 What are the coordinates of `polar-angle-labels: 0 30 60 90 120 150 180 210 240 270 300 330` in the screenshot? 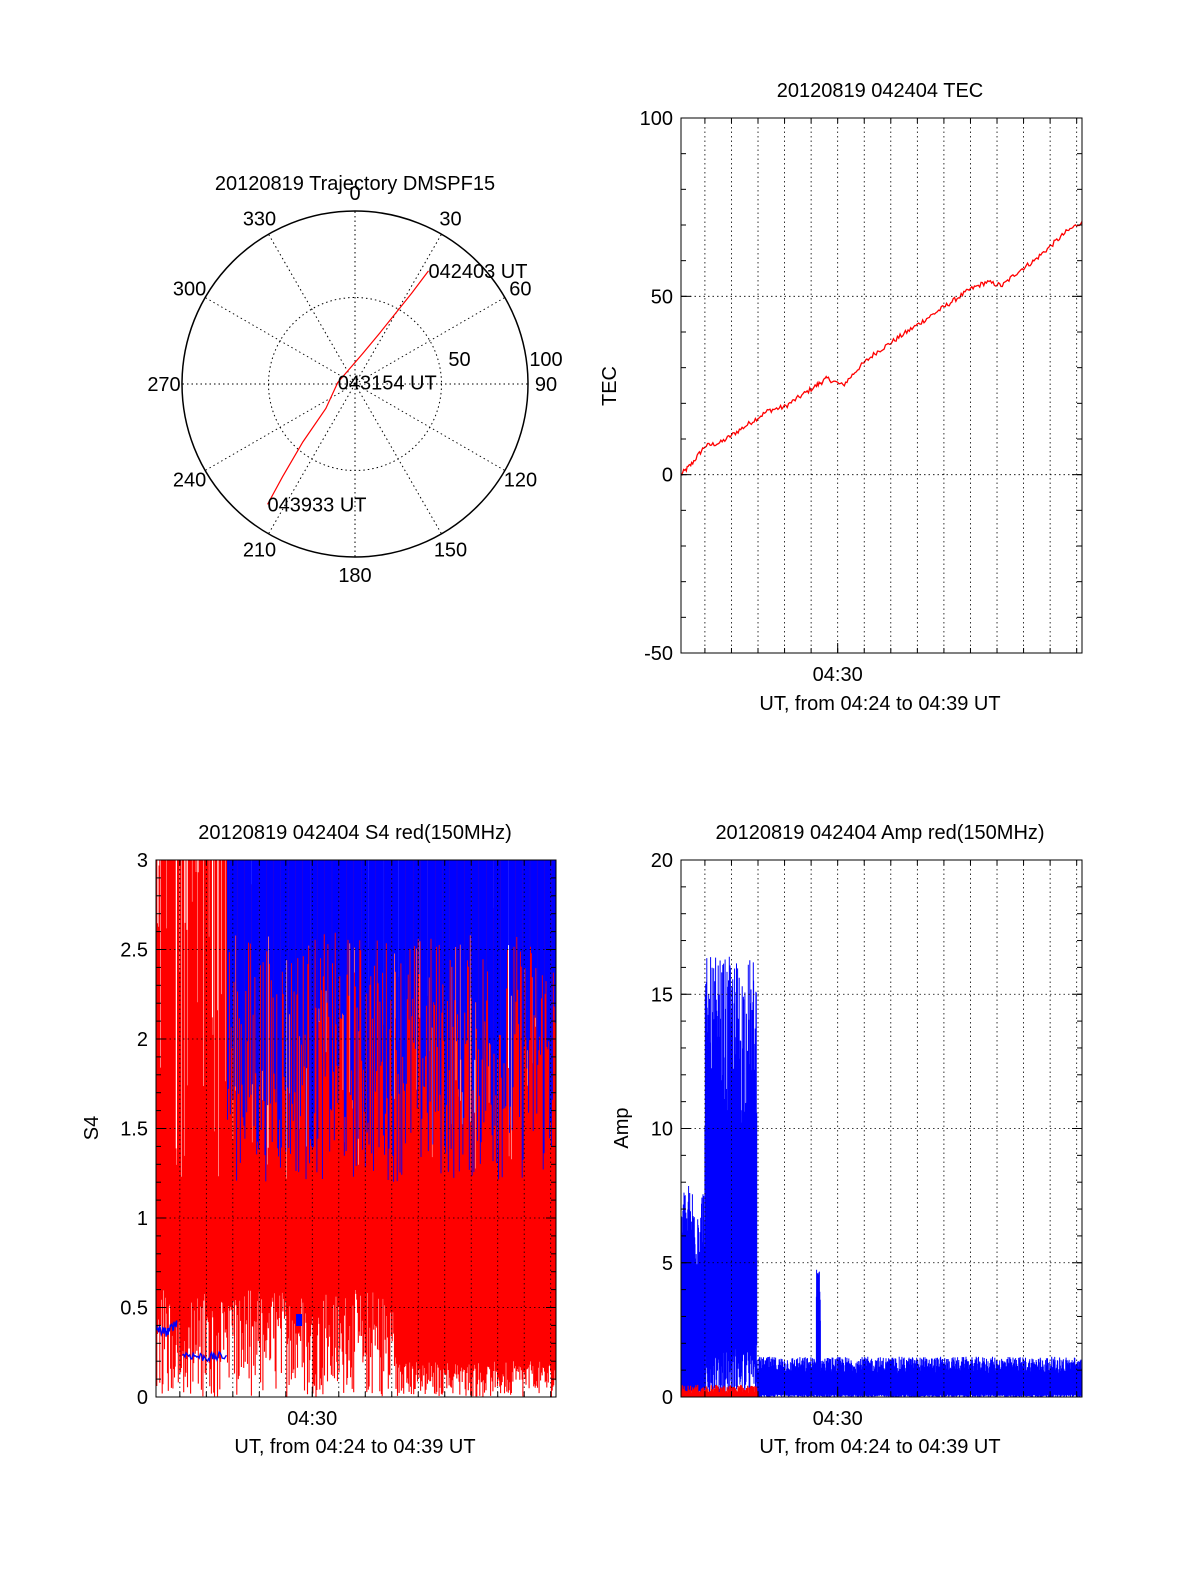 It's located at (352, 385).